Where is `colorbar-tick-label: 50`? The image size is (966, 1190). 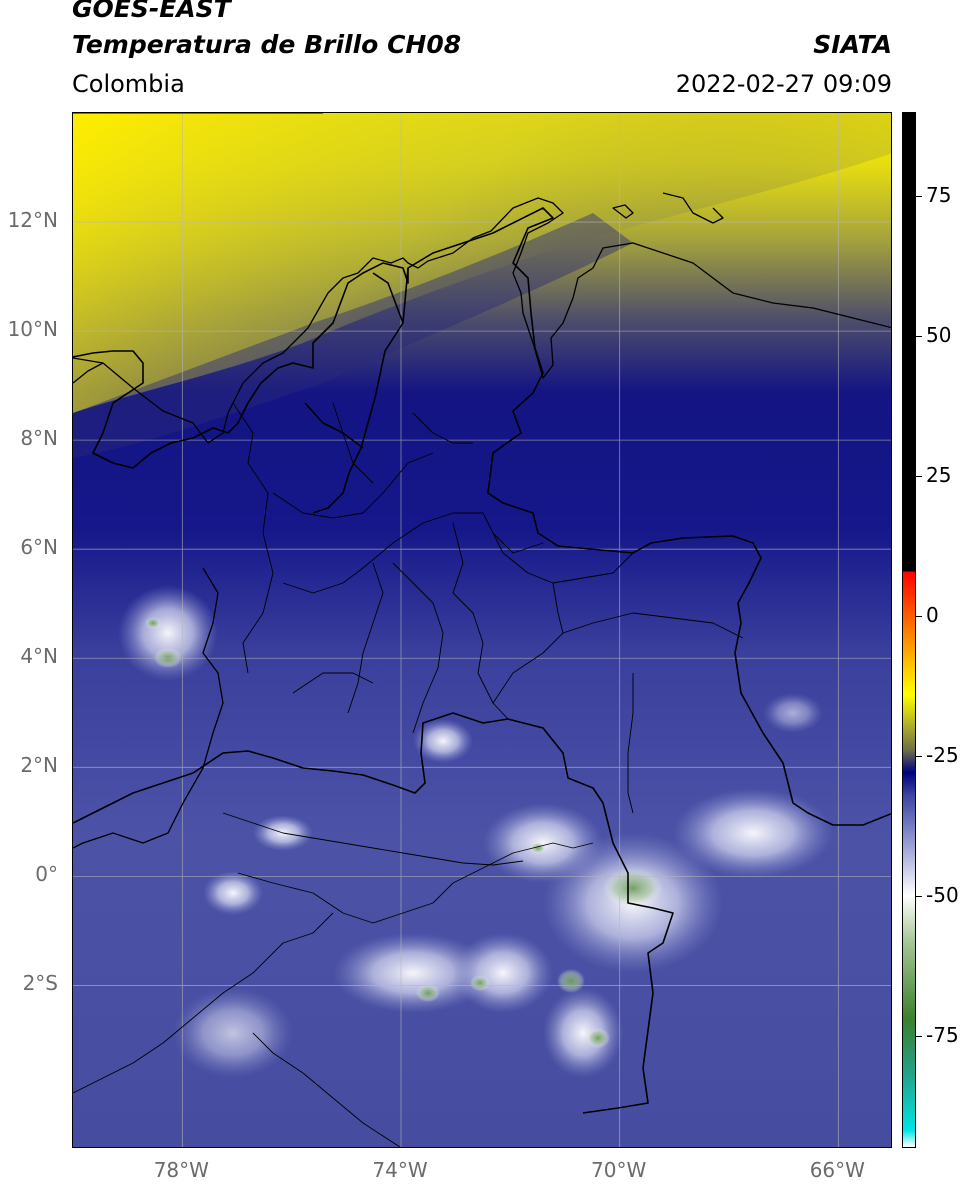 colorbar-tick-label: 50 is located at coordinates (939, 335).